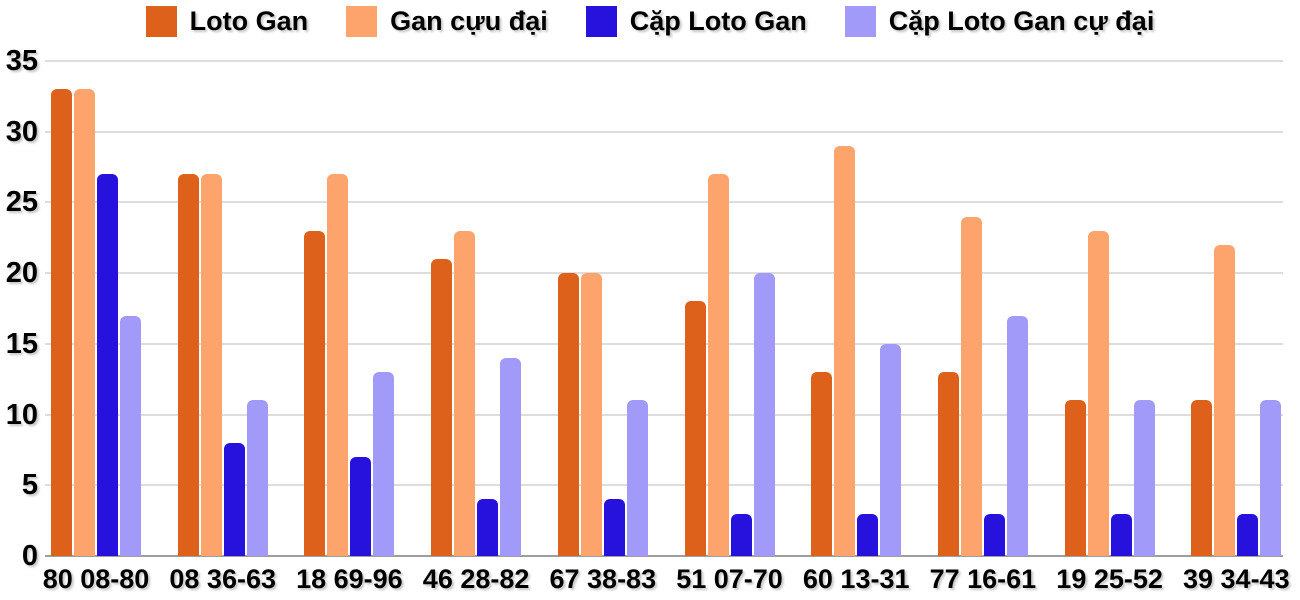 The height and width of the screenshot is (600, 1300). I want to click on legend-item-cap-loto-gan-cu-ai: Cặp Loto Gan cự đại, so click(999, 21).